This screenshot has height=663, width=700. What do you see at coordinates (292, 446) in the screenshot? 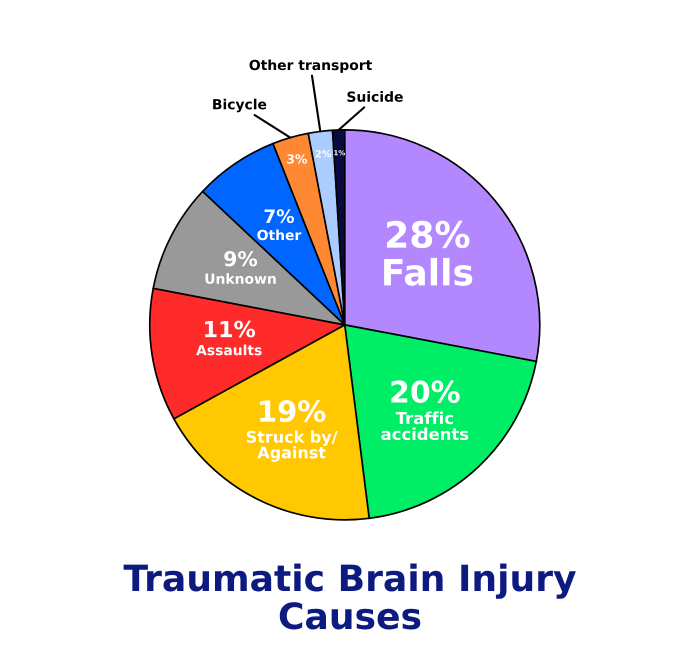
I see `slice-label: Struck by/ Against` at bounding box center [292, 446].